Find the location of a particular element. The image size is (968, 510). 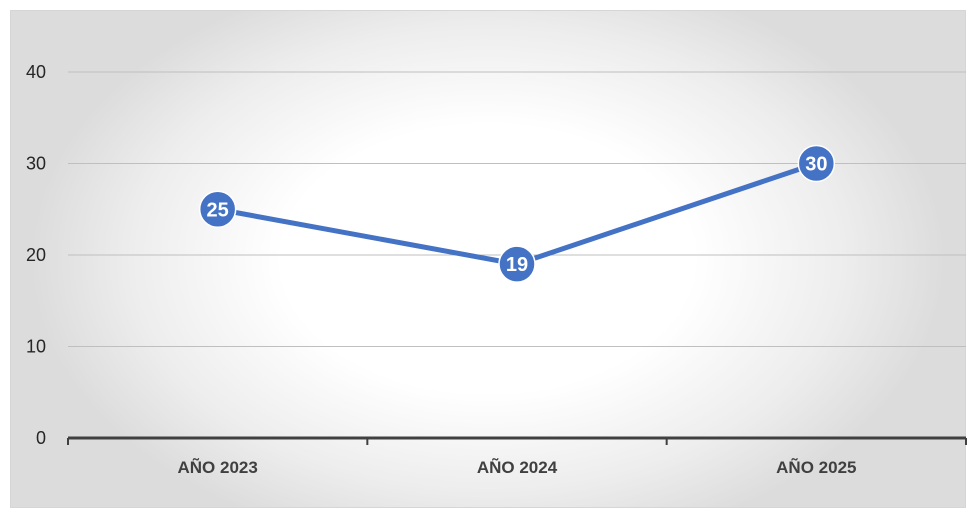

x-axis-tick-labels: AÑO 2023 AÑO 2024 AÑO 2025 is located at coordinates (517, 467).